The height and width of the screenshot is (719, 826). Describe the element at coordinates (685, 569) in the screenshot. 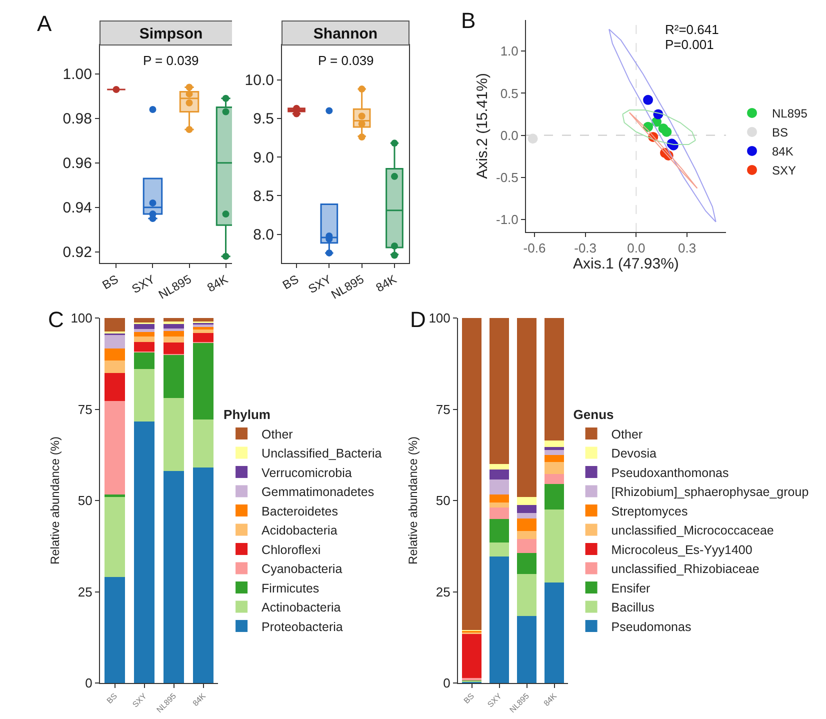

I see `legend-label: unclassified_Rhizobiaceae` at that location.